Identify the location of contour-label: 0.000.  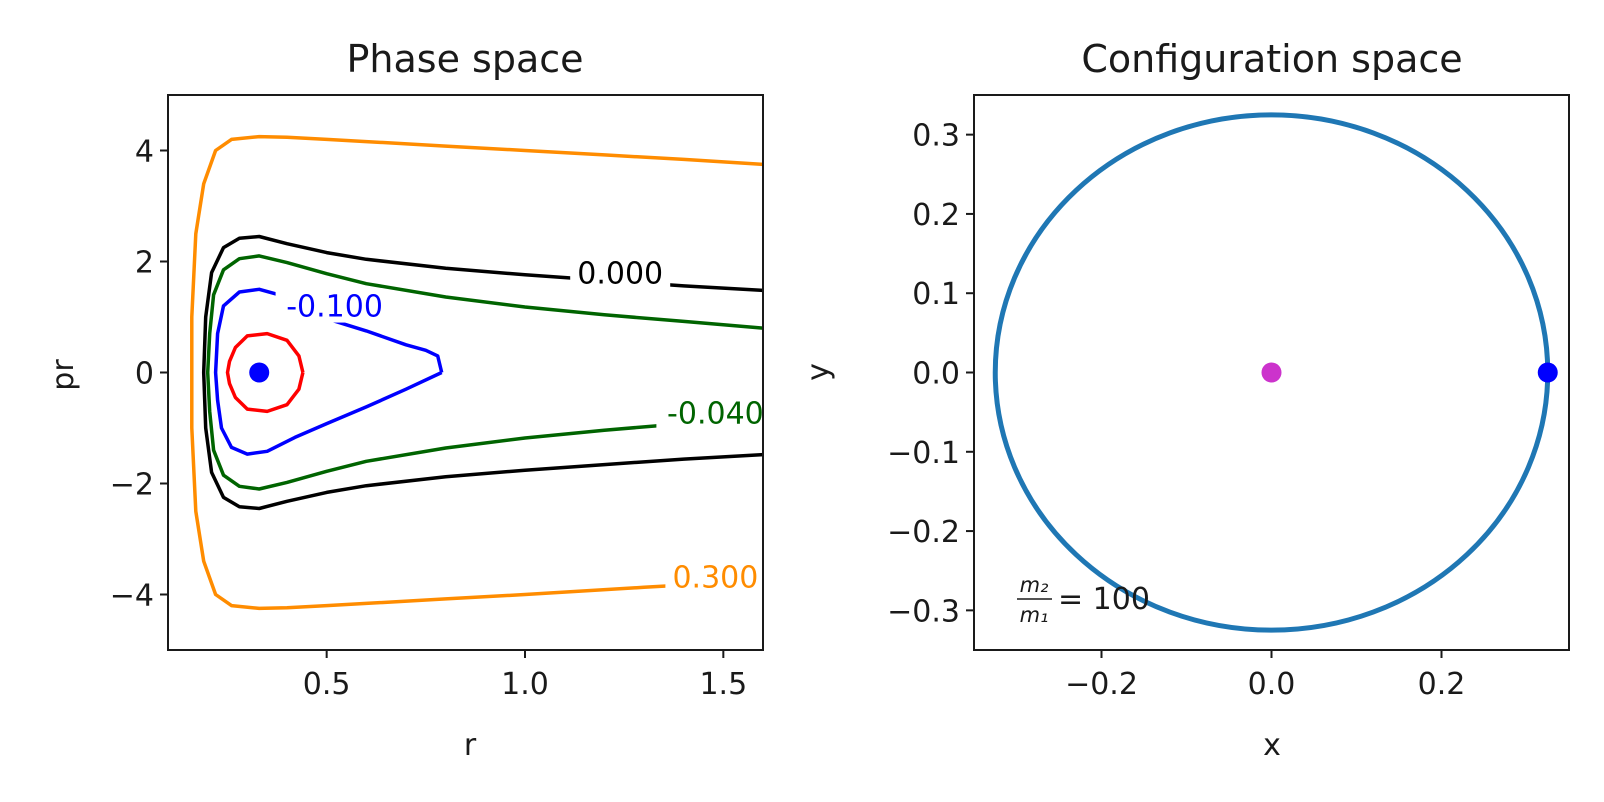
(620, 273).